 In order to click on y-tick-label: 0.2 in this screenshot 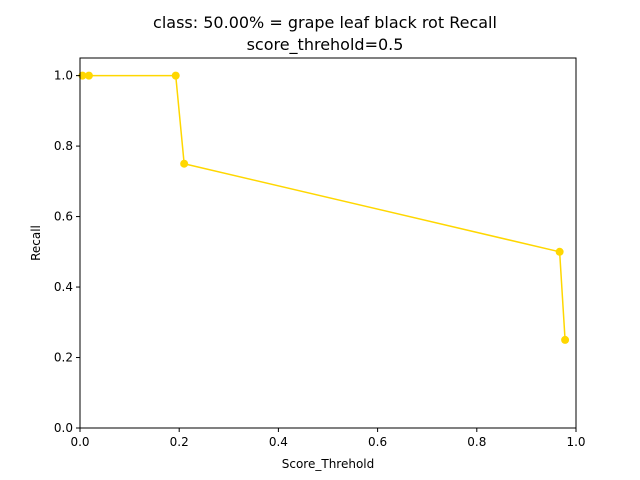, I will do `click(63, 358)`.